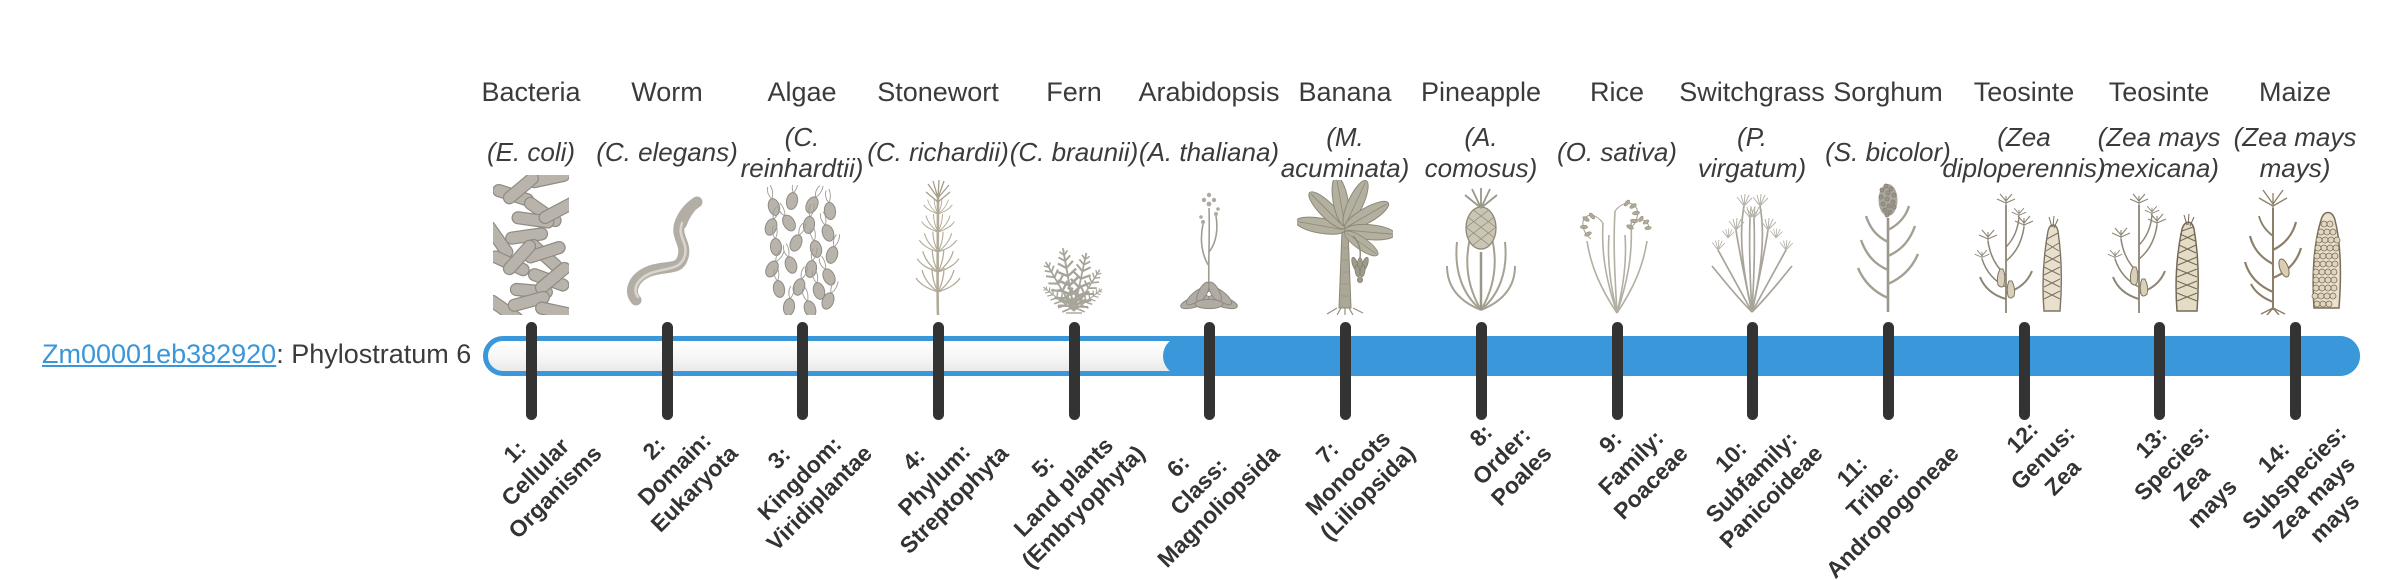  What do you see at coordinates (1888, 92) in the screenshot?
I see `organism-name: Sorghum` at bounding box center [1888, 92].